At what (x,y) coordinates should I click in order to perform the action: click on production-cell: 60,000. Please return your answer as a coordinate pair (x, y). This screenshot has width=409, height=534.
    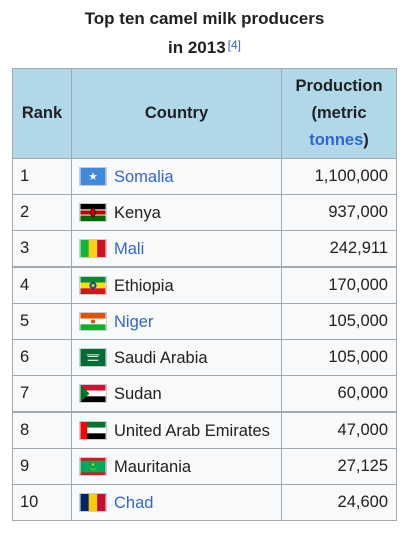
    Looking at the image, I should click on (339, 394).